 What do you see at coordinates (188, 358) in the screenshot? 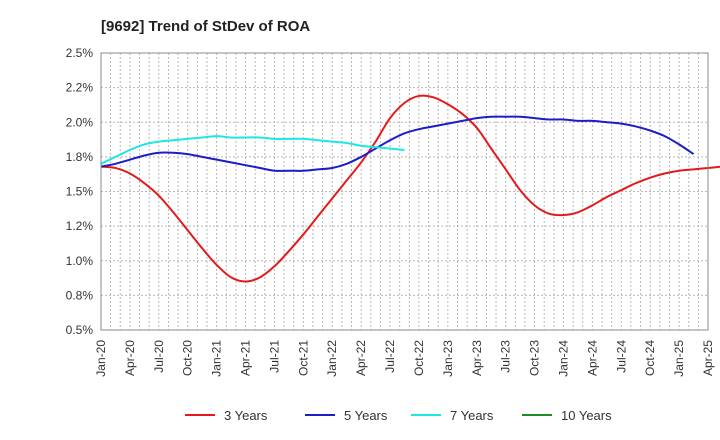
I see `x-tick-label: Oct-20` at bounding box center [188, 358].